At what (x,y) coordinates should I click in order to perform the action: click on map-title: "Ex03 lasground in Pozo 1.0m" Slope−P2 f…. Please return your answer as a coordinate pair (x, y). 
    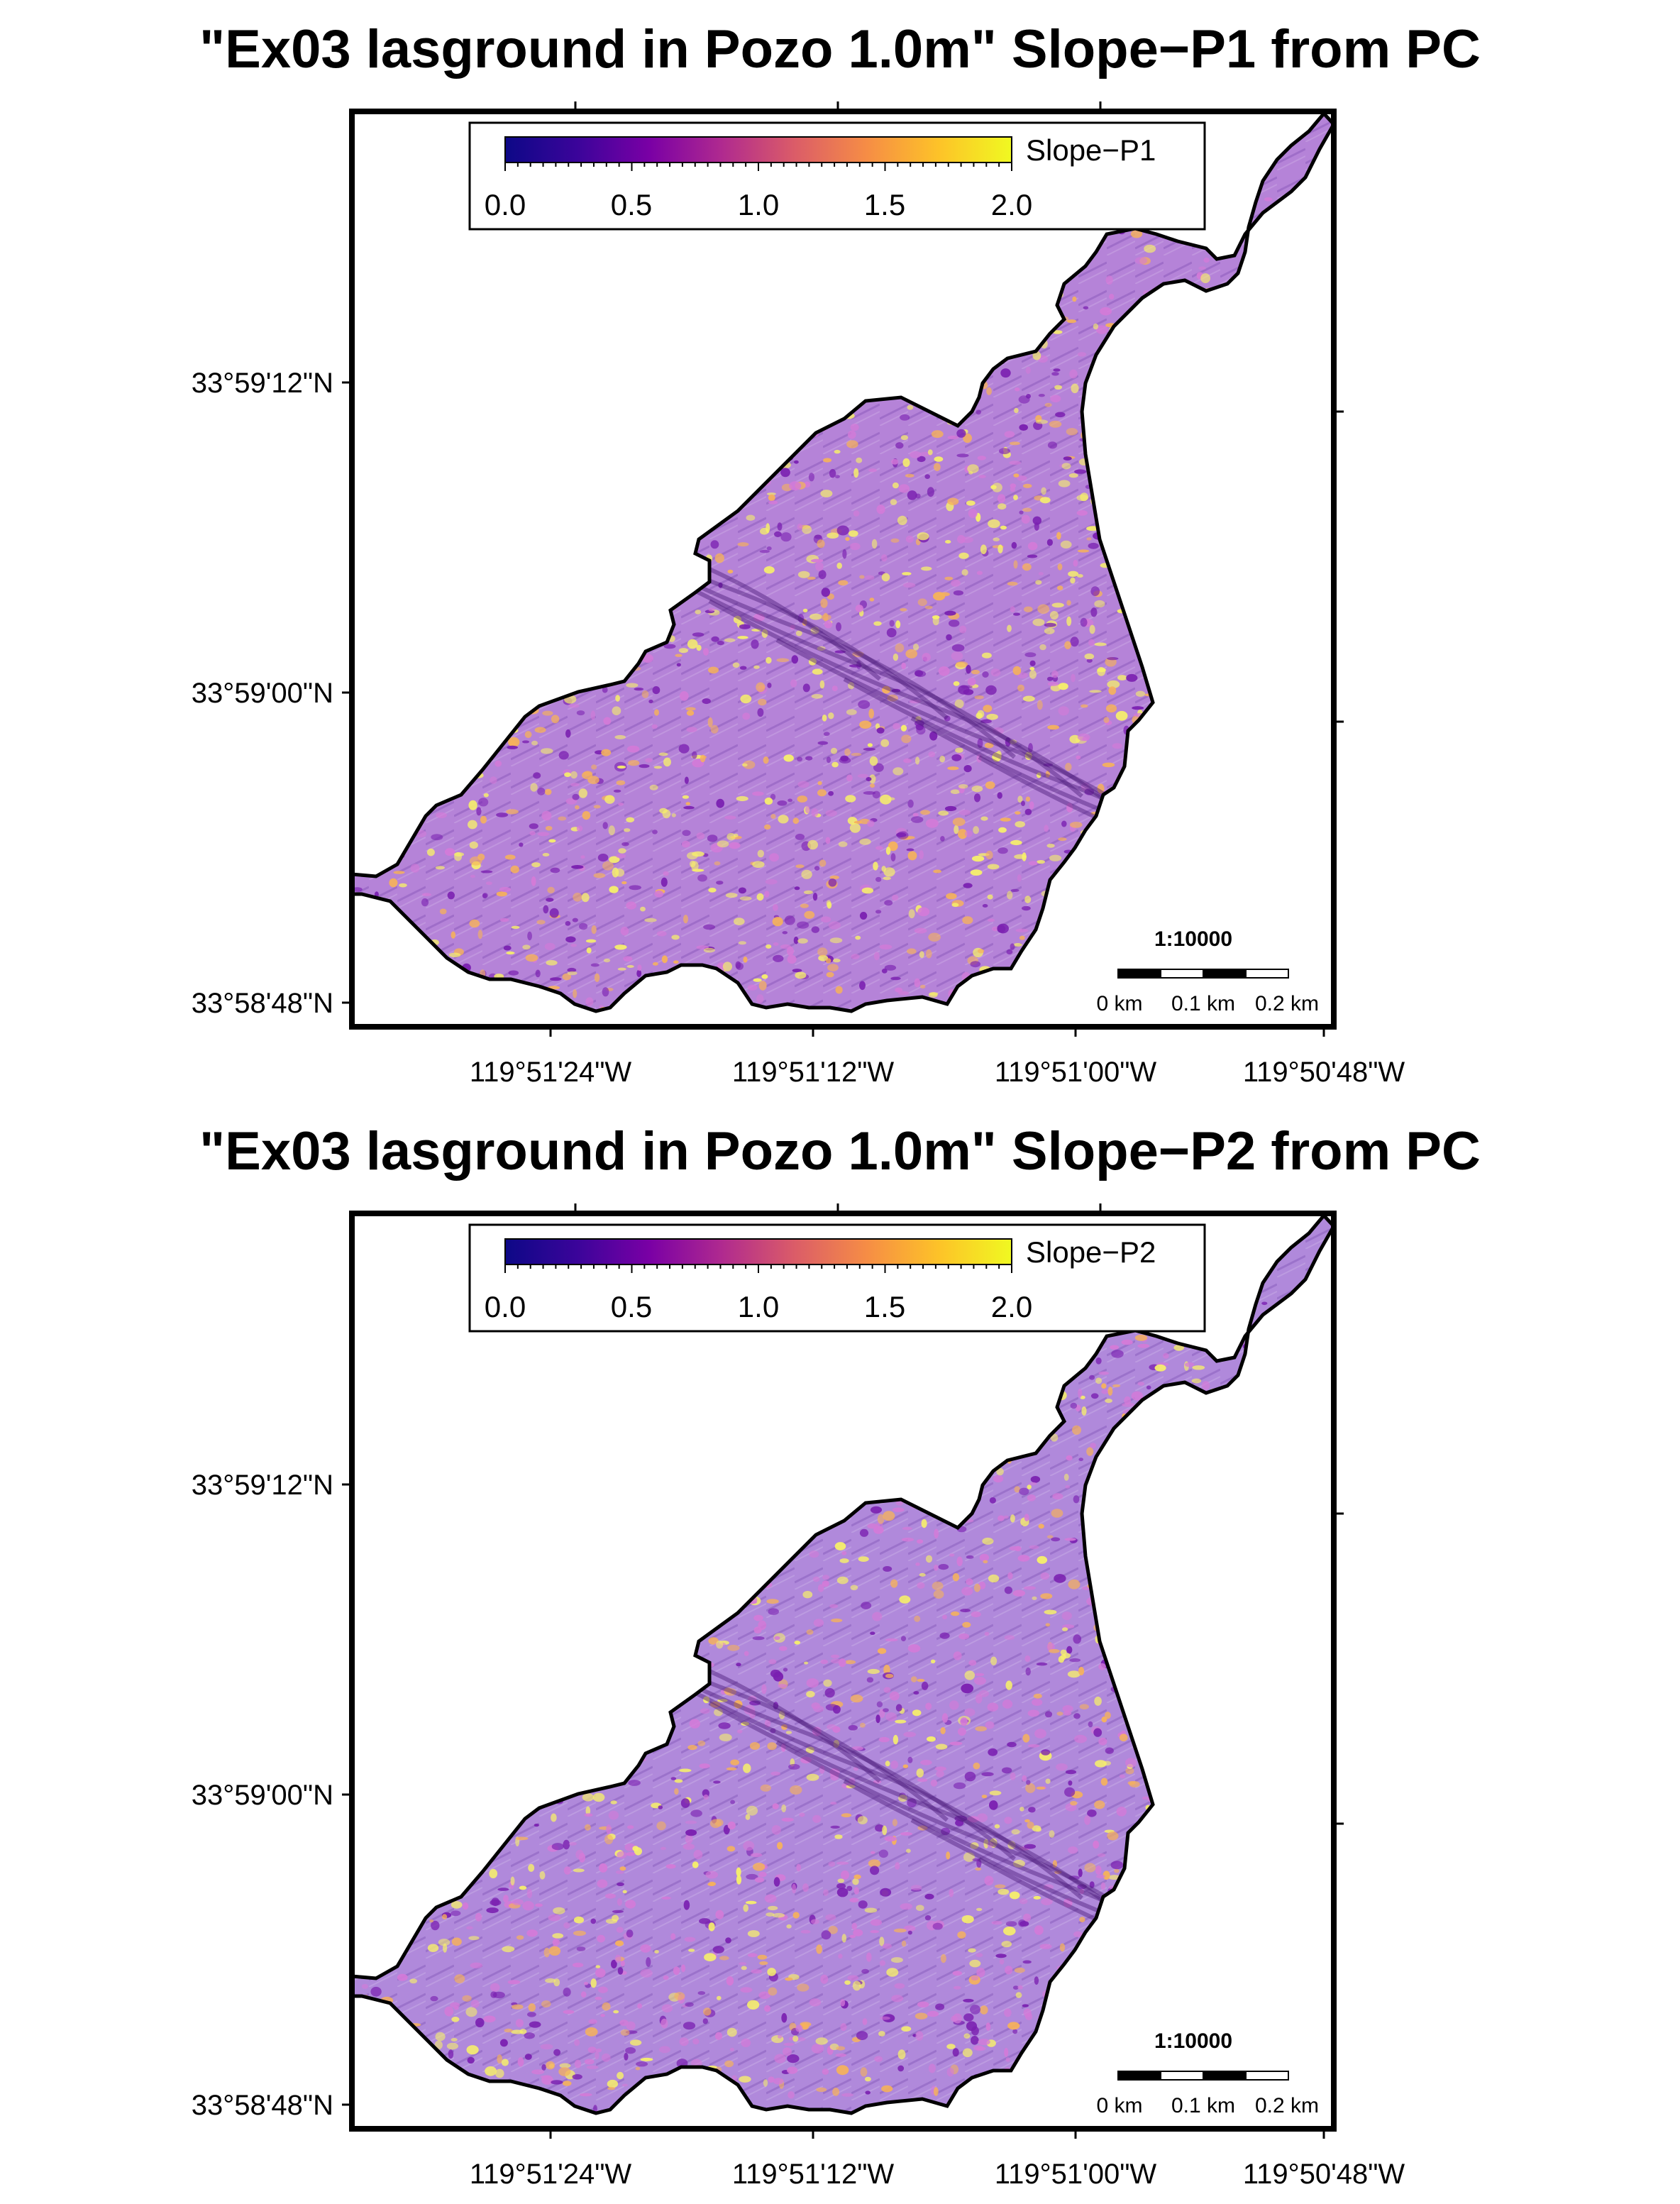
    Looking at the image, I should click on (840, 1151).